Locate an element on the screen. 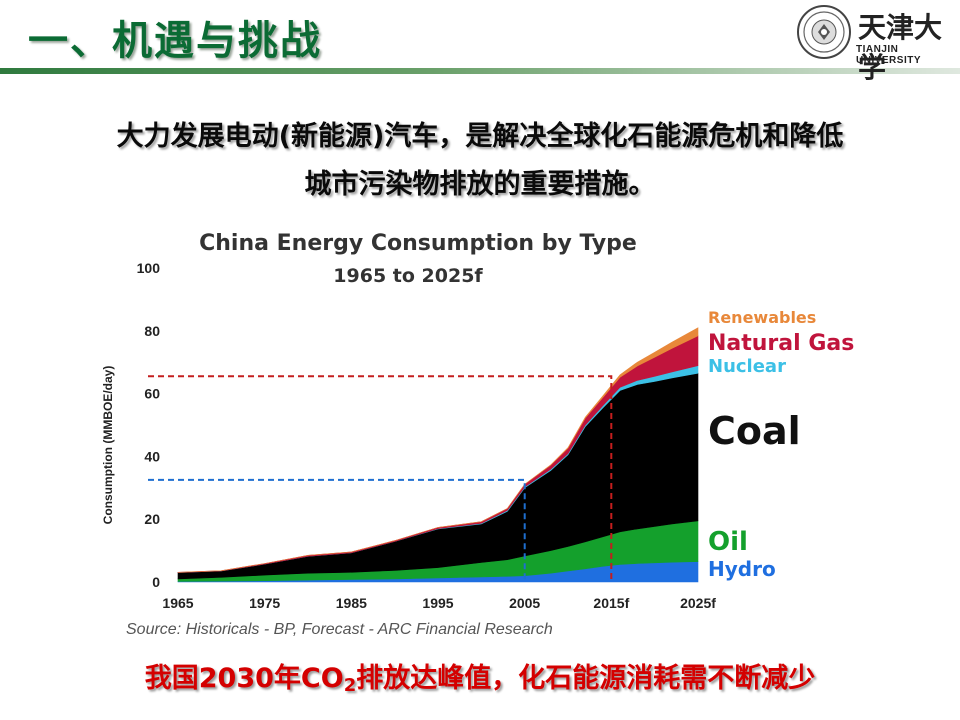 This screenshot has width=960, height=720. x-tick-label: 1995 is located at coordinates (437, 603).